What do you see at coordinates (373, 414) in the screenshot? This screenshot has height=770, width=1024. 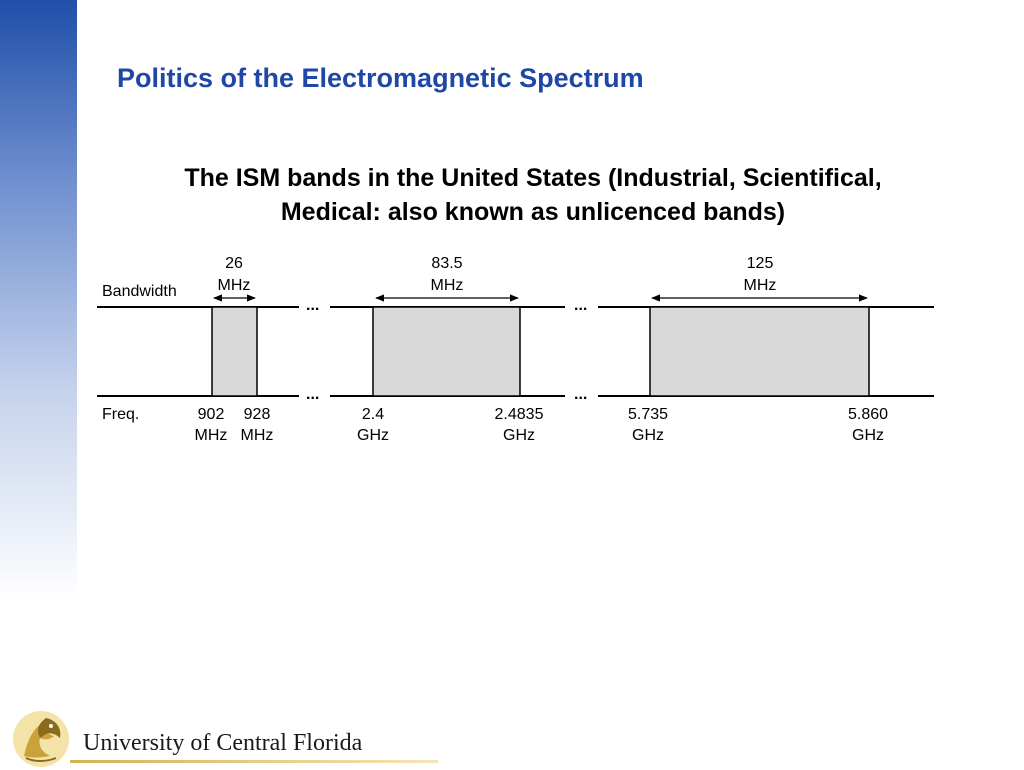 I see `low-frequency-value: 2.4` at bounding box center [373, 414].